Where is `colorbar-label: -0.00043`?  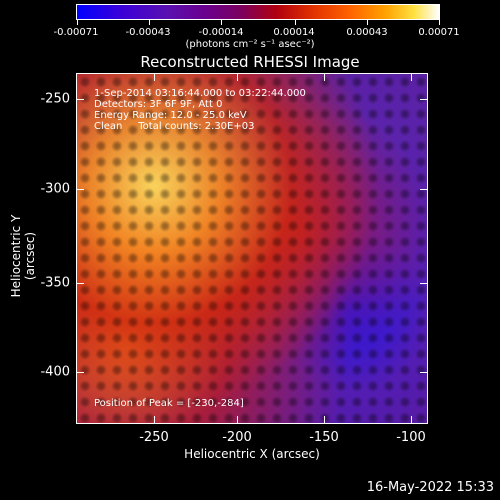
colorbar-label: -0.00043 is located at coordinates (148, 32).